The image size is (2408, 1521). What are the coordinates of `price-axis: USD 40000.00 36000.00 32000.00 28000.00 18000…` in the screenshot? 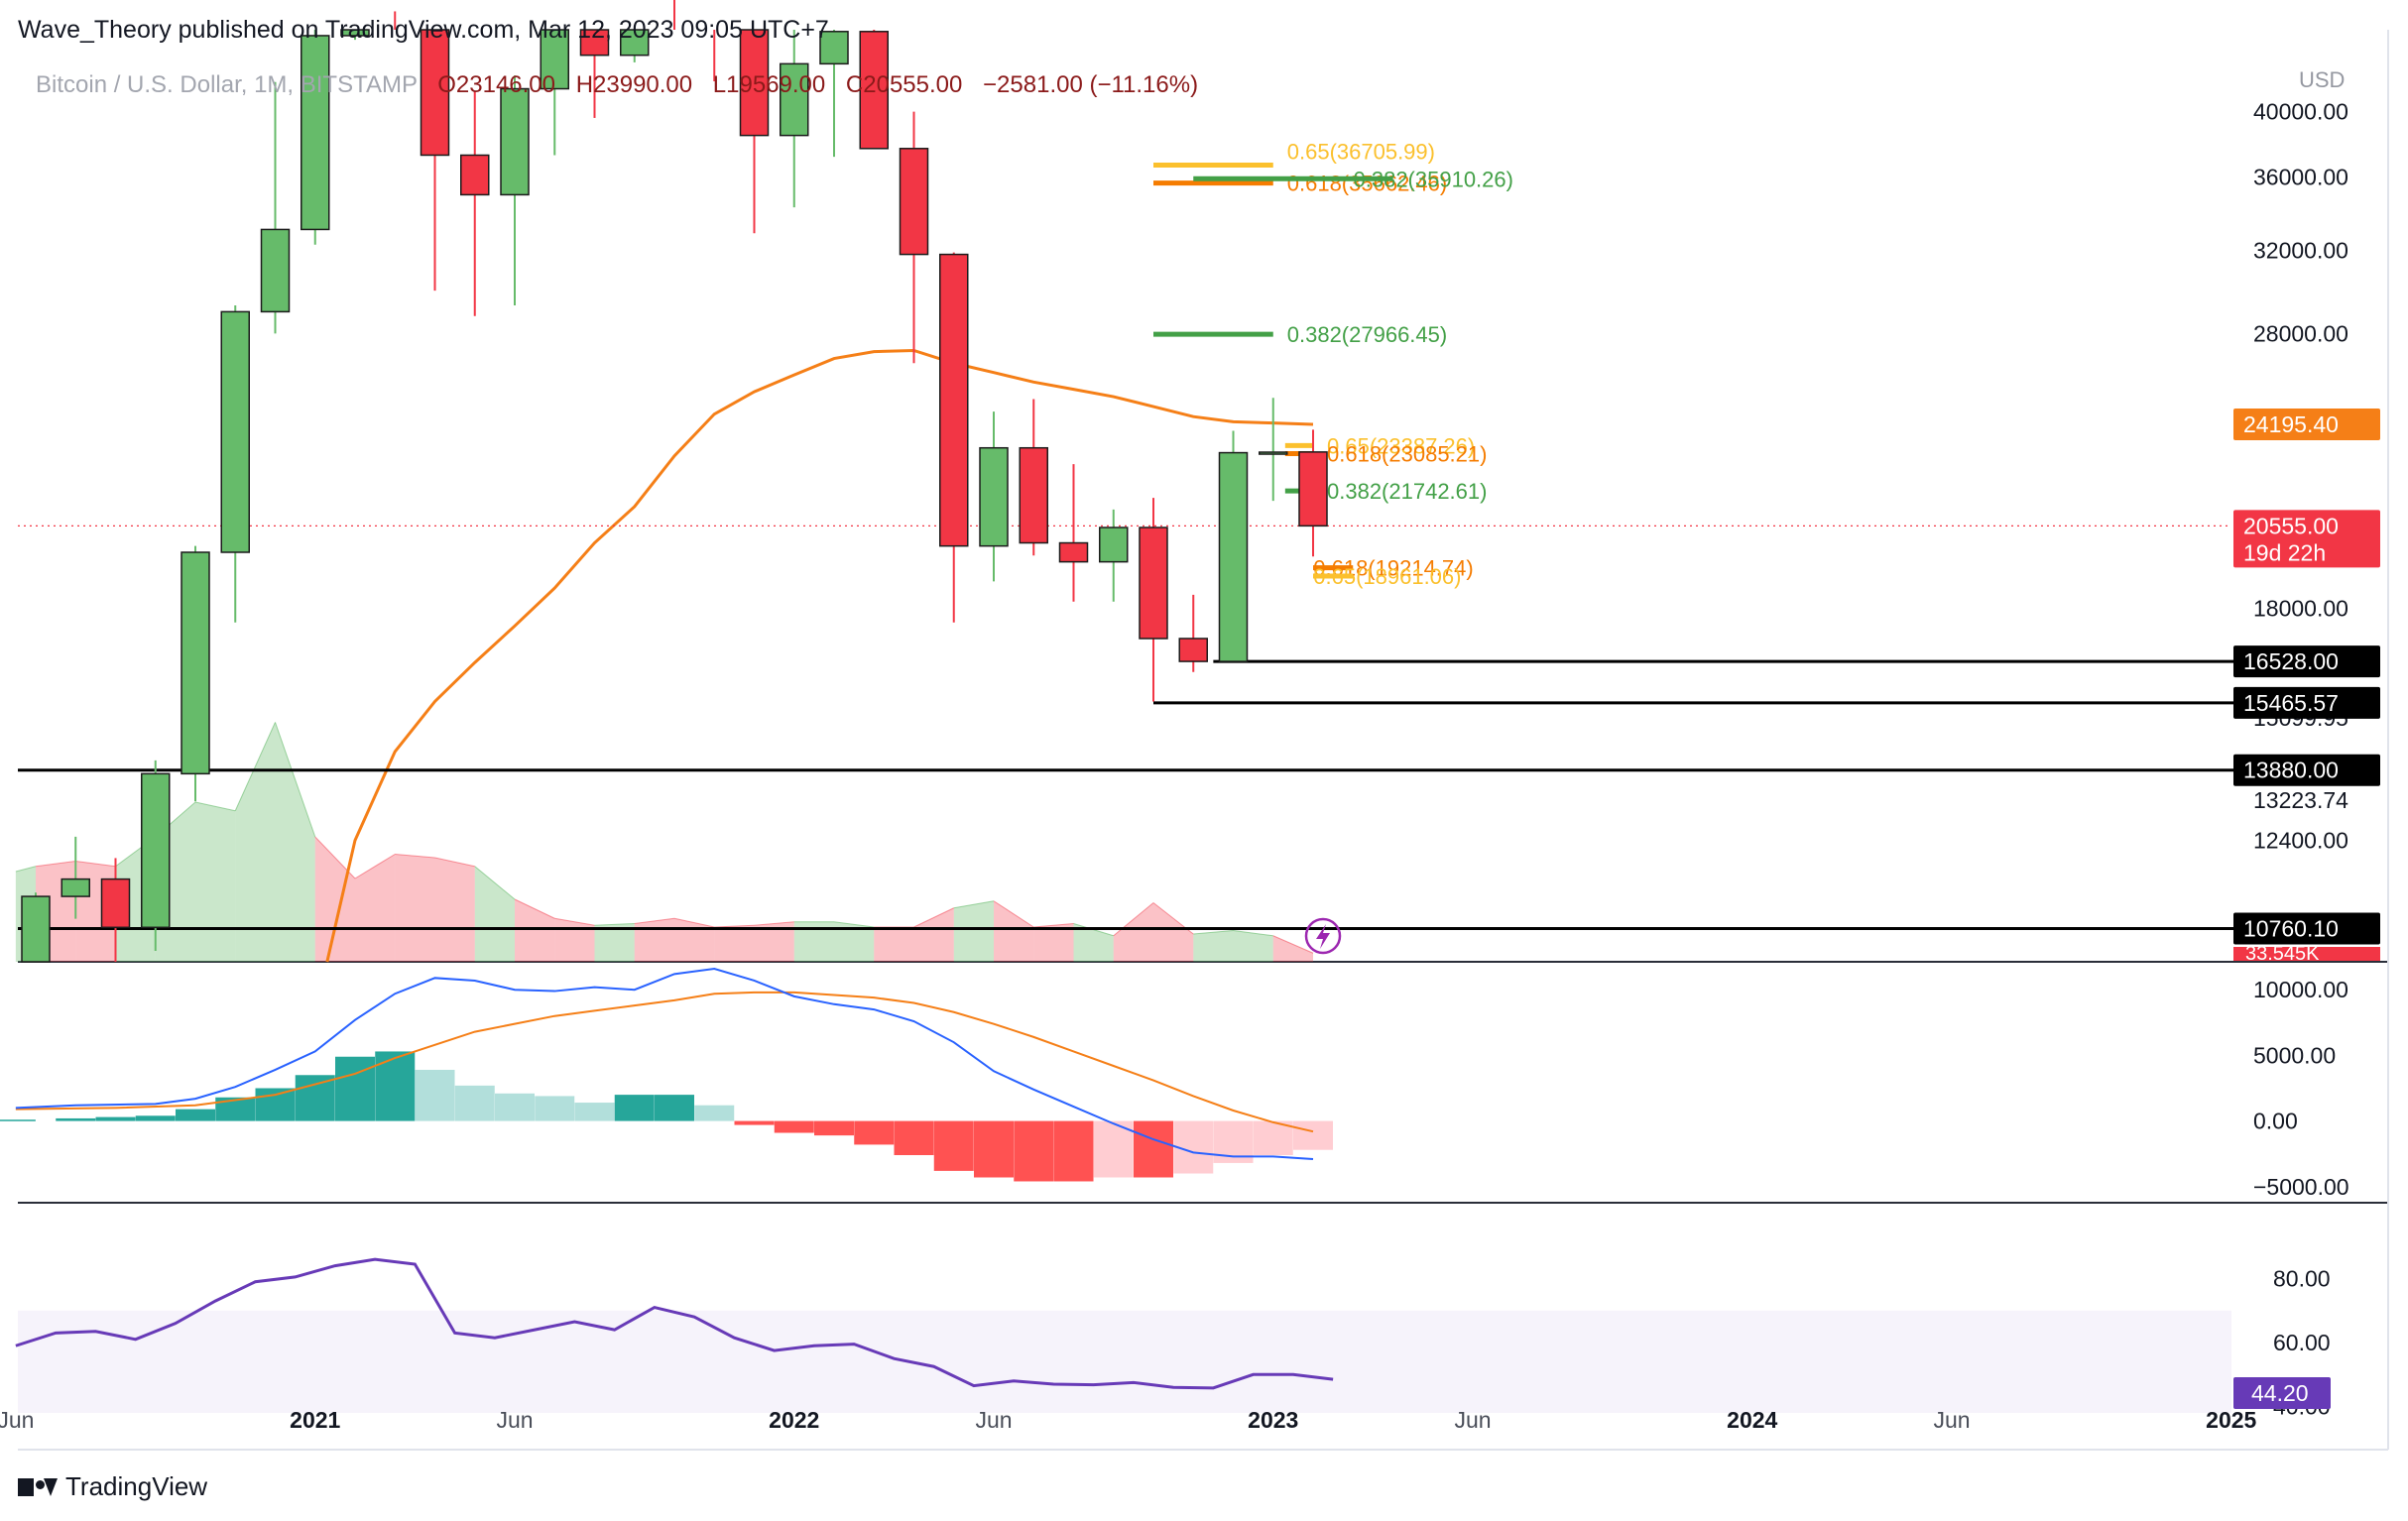 It's located at (2301, 743).